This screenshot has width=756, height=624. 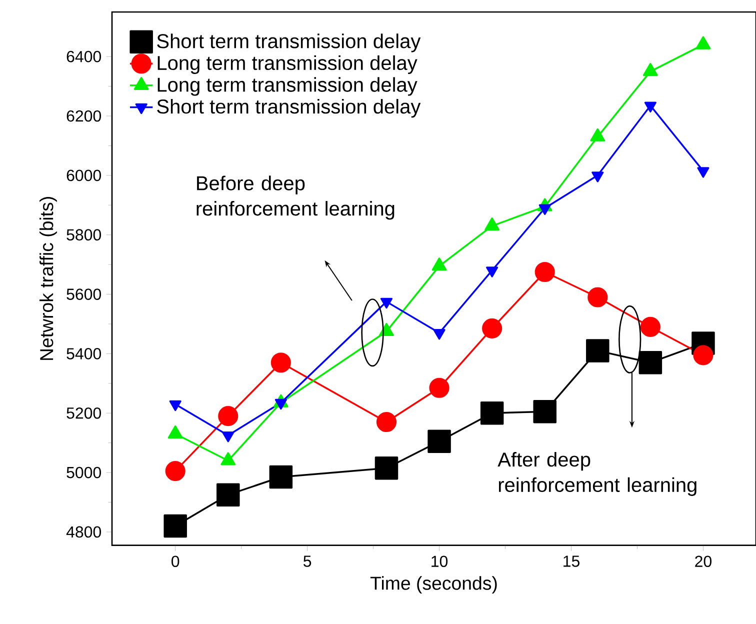 What do you see at coordinates (84, 413) in the screenshot?
I see `y-tick-label: 5200` at bounding box center [84, 413].